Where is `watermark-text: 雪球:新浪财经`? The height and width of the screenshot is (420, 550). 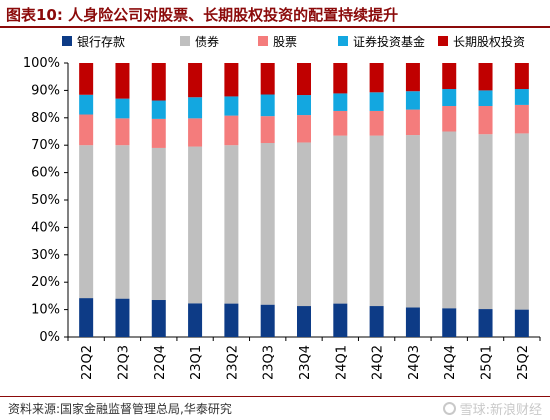 watermark-text: 雪球:新浪财经 is located at coordinates (500, 410).